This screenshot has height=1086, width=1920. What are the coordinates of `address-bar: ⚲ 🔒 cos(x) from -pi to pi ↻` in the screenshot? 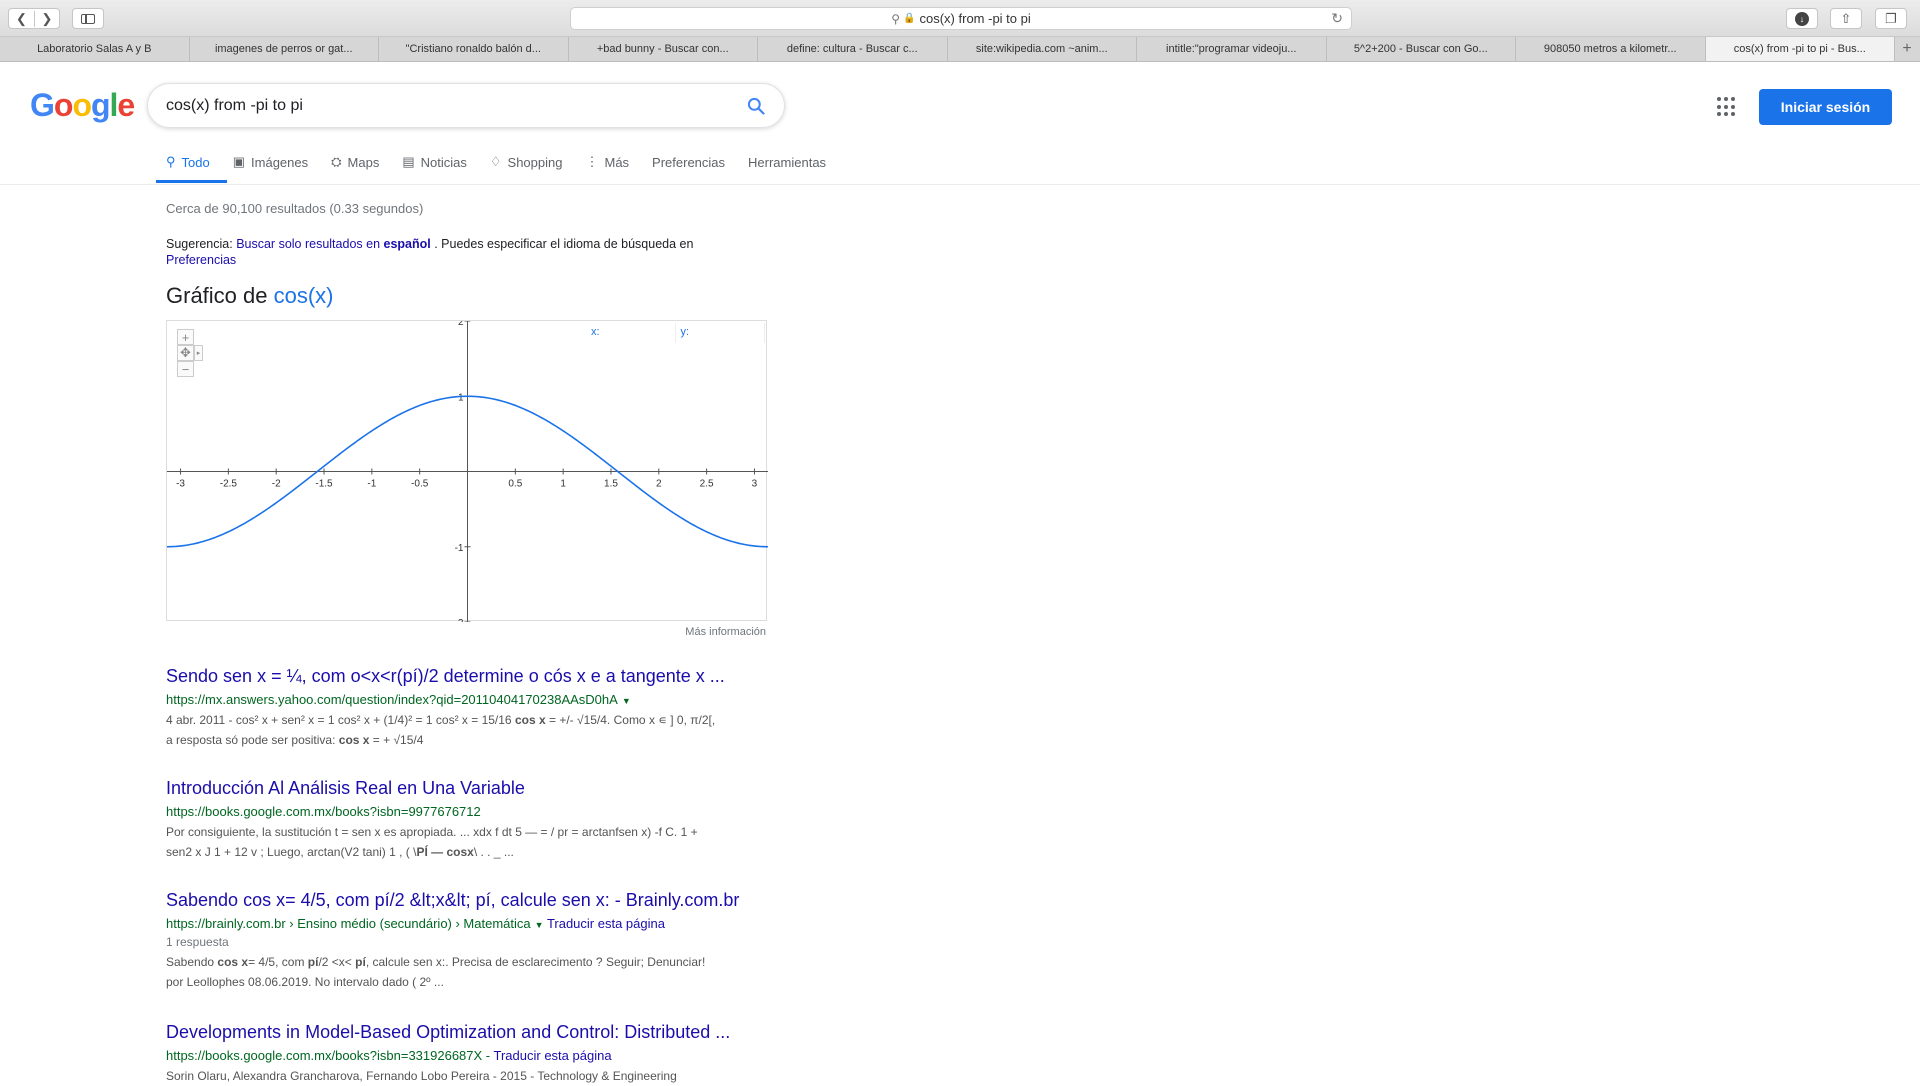 It's located at (961, 18).